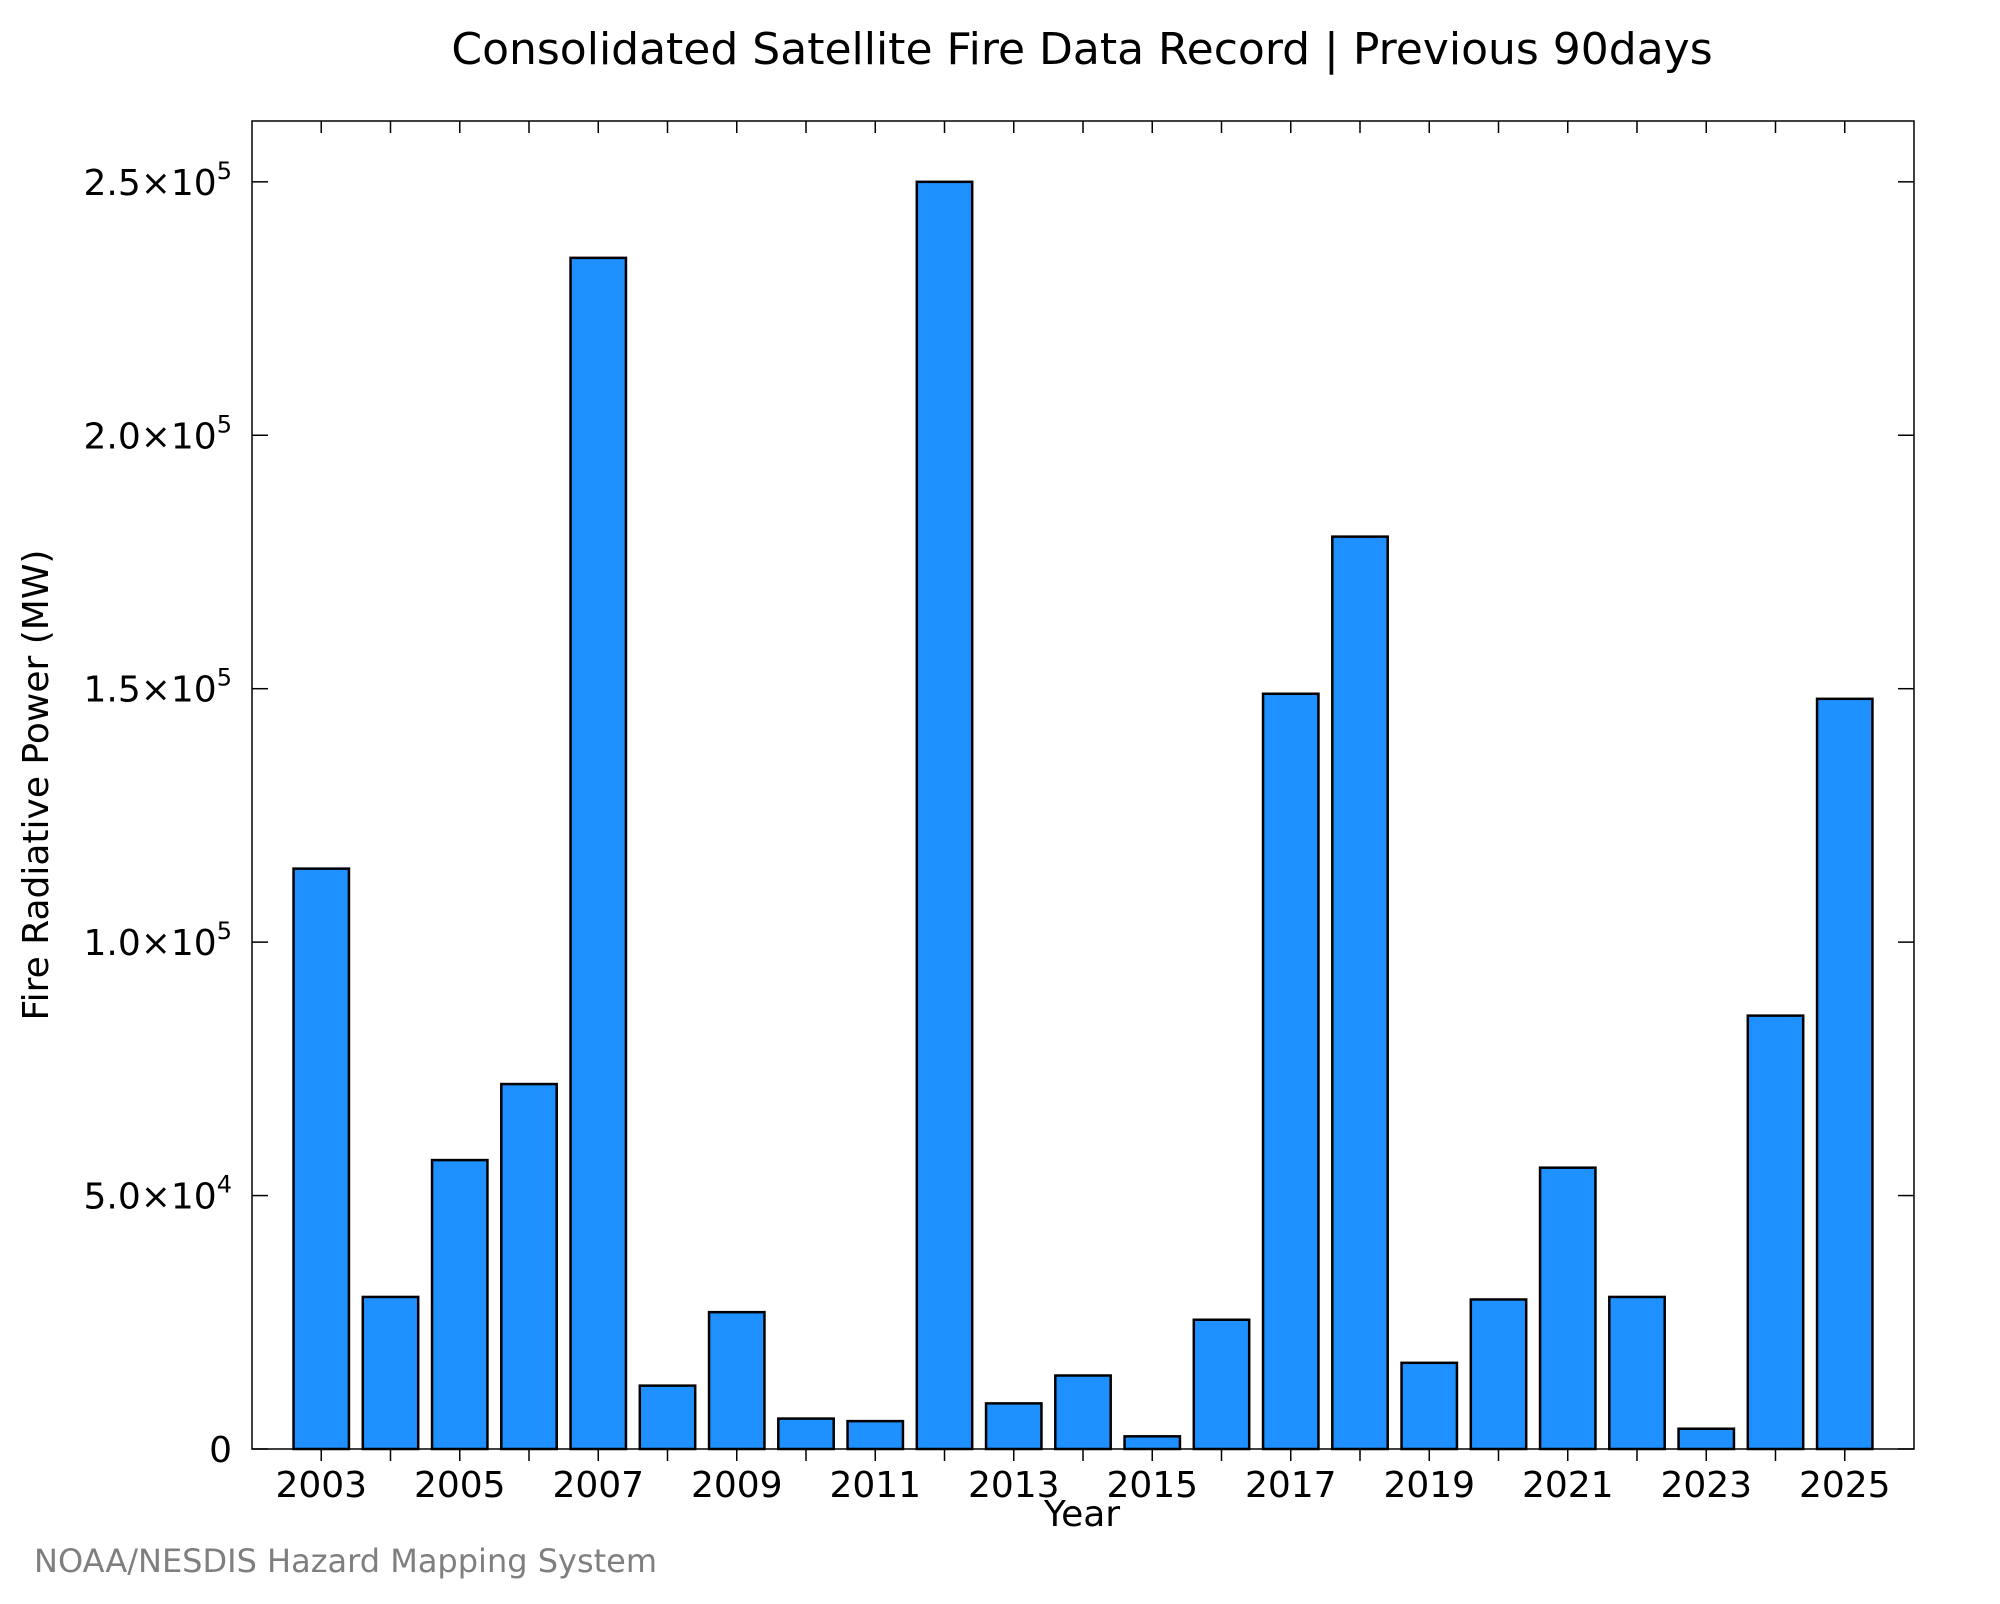  What do you see at coordinates (1152, 1443) in the screenshot?
I see `bar-2015` at bounding box center [1152, 1443].